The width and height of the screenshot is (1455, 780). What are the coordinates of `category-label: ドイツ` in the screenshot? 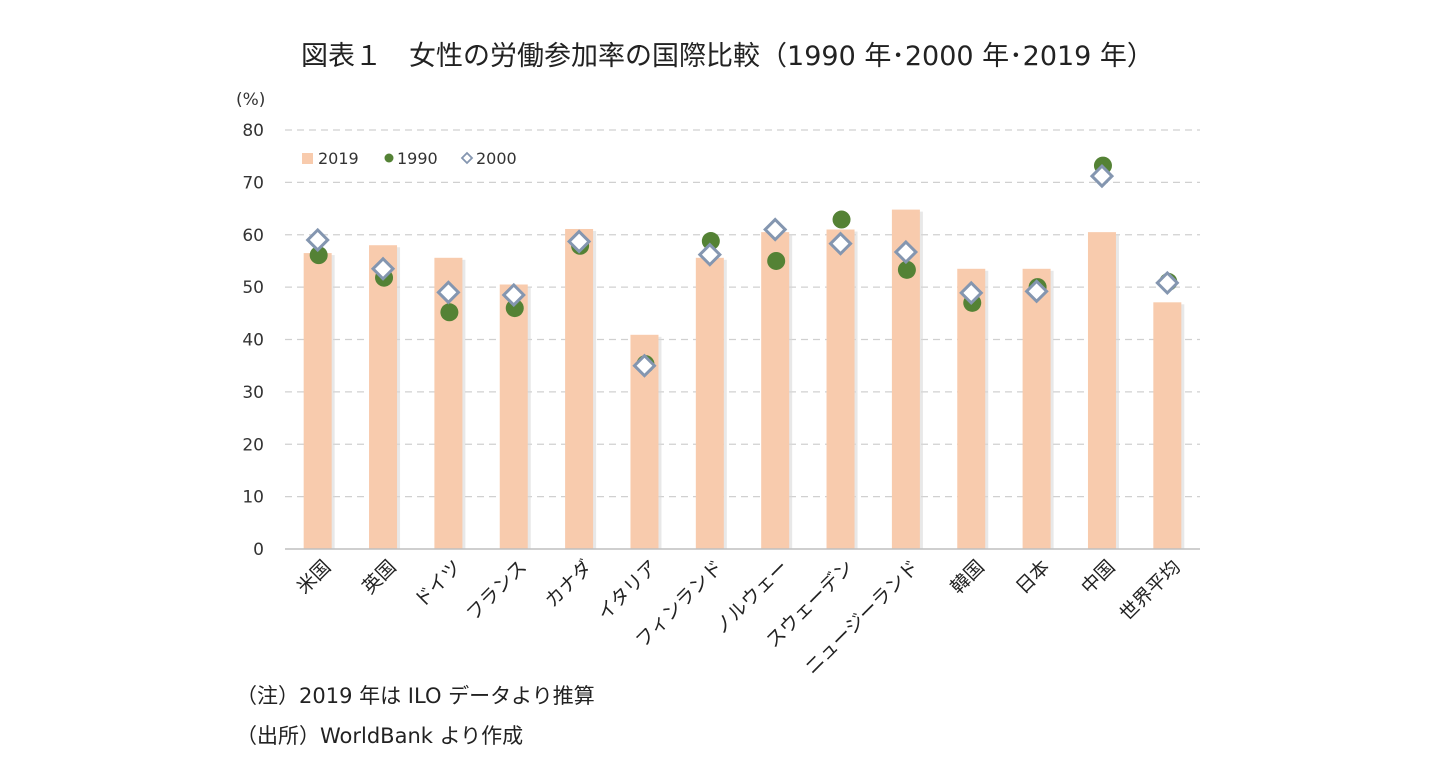 It's located at (438, 584).